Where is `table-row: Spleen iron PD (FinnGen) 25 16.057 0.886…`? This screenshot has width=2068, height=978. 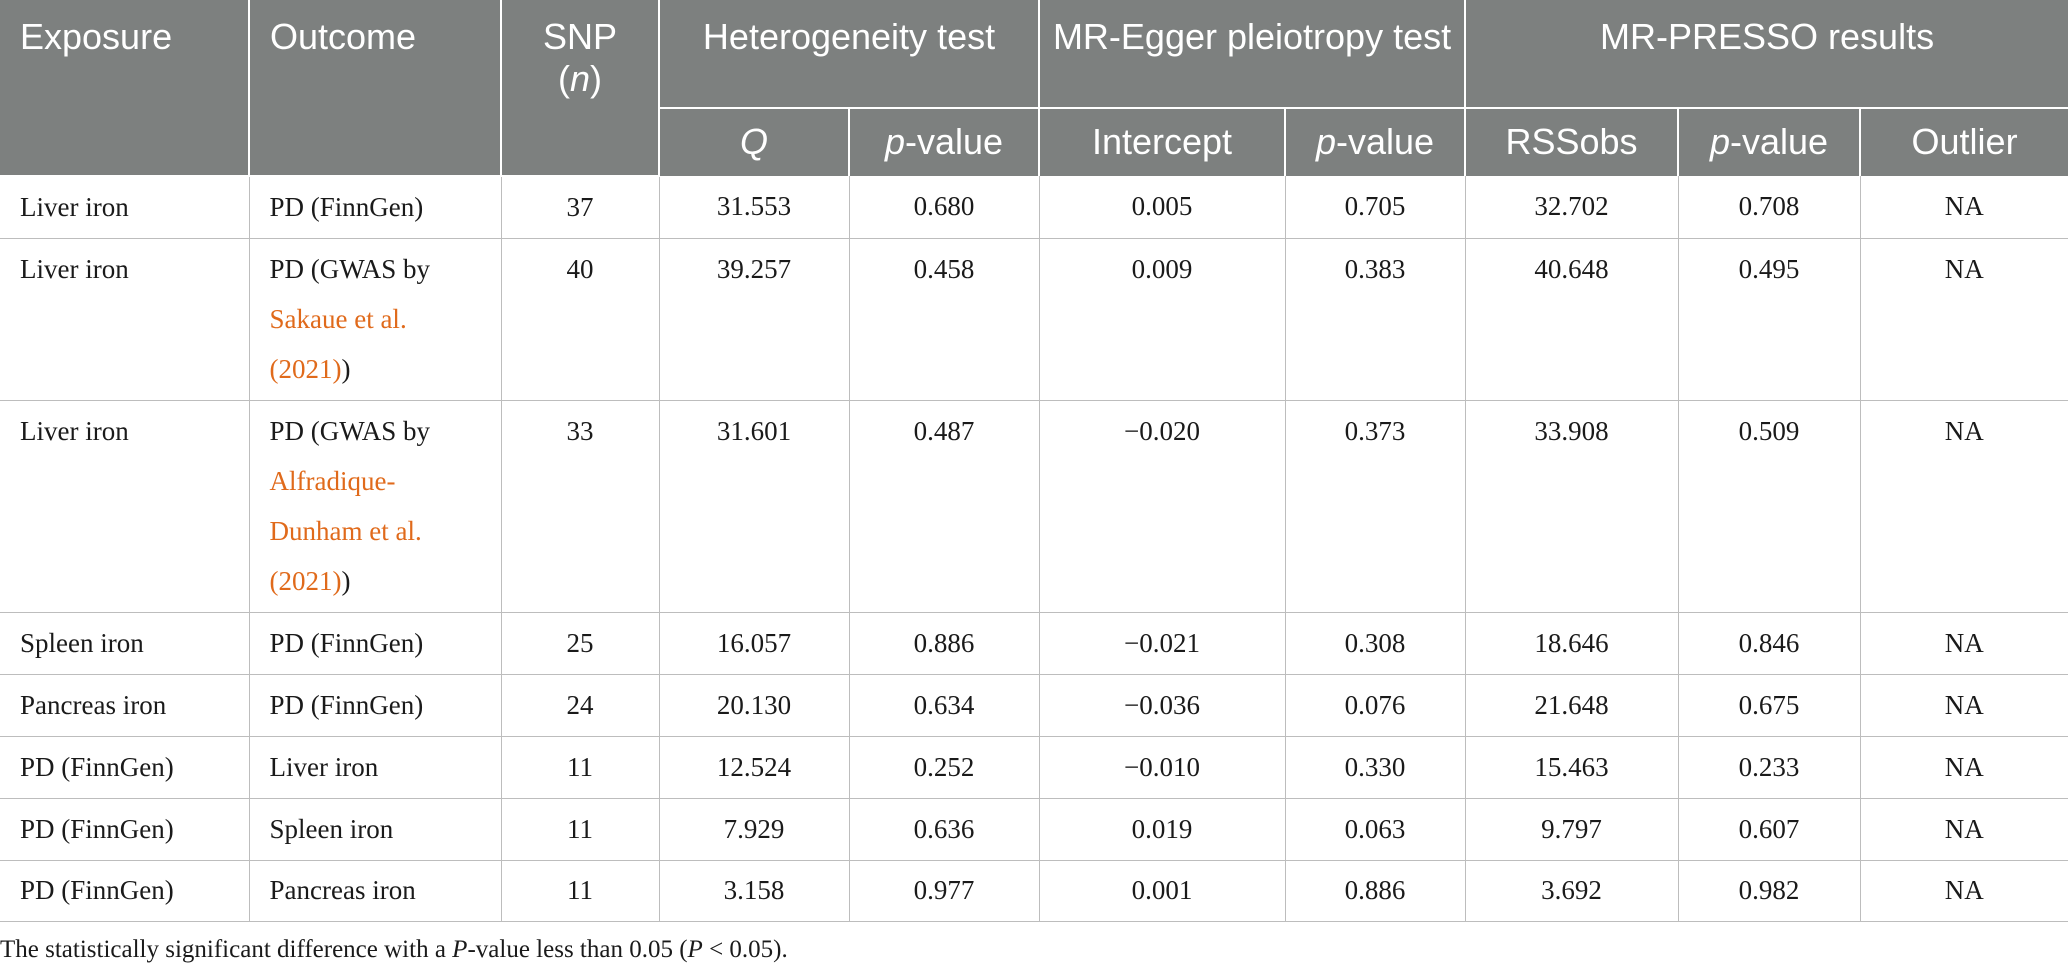 table-row: Spleen iron PD (FinnGen) 25 16.057 0.886… is located at coordinates (1034, 643).